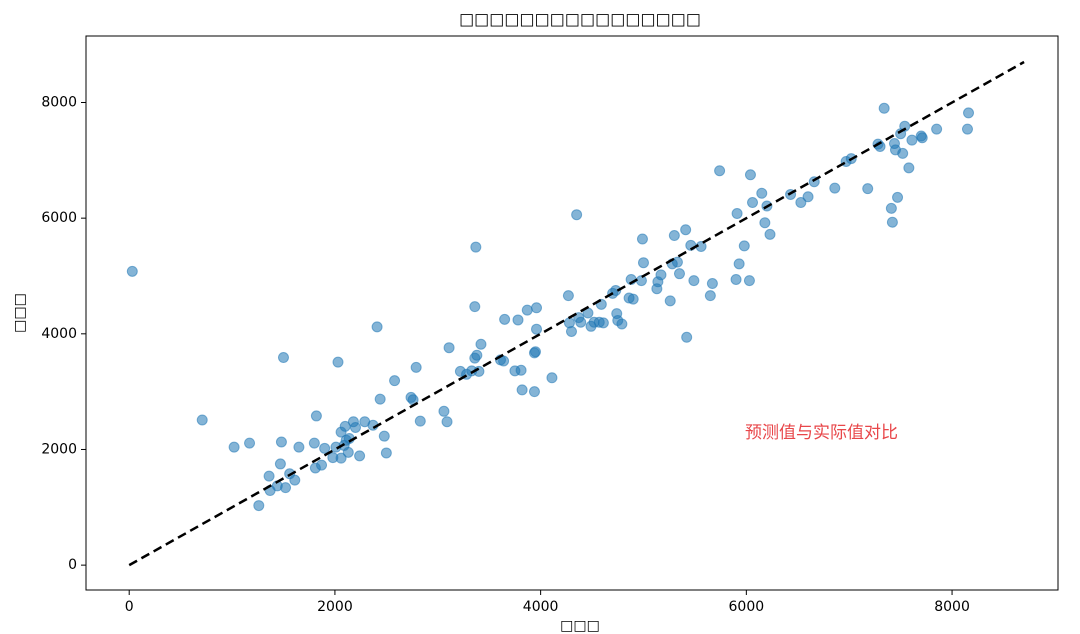  Describe the element at coordinates (580, 626) in the screenshot. I see `x-axis-label: □□□` at that location.